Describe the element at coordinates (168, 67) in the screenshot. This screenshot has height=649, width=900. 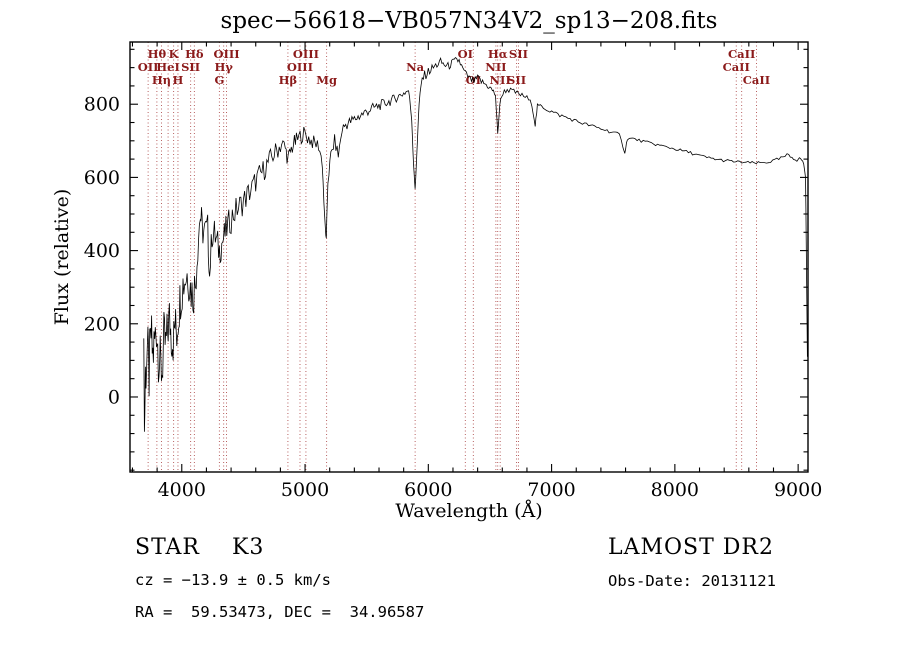
I see `spectral-line-label: HeI` at that location.